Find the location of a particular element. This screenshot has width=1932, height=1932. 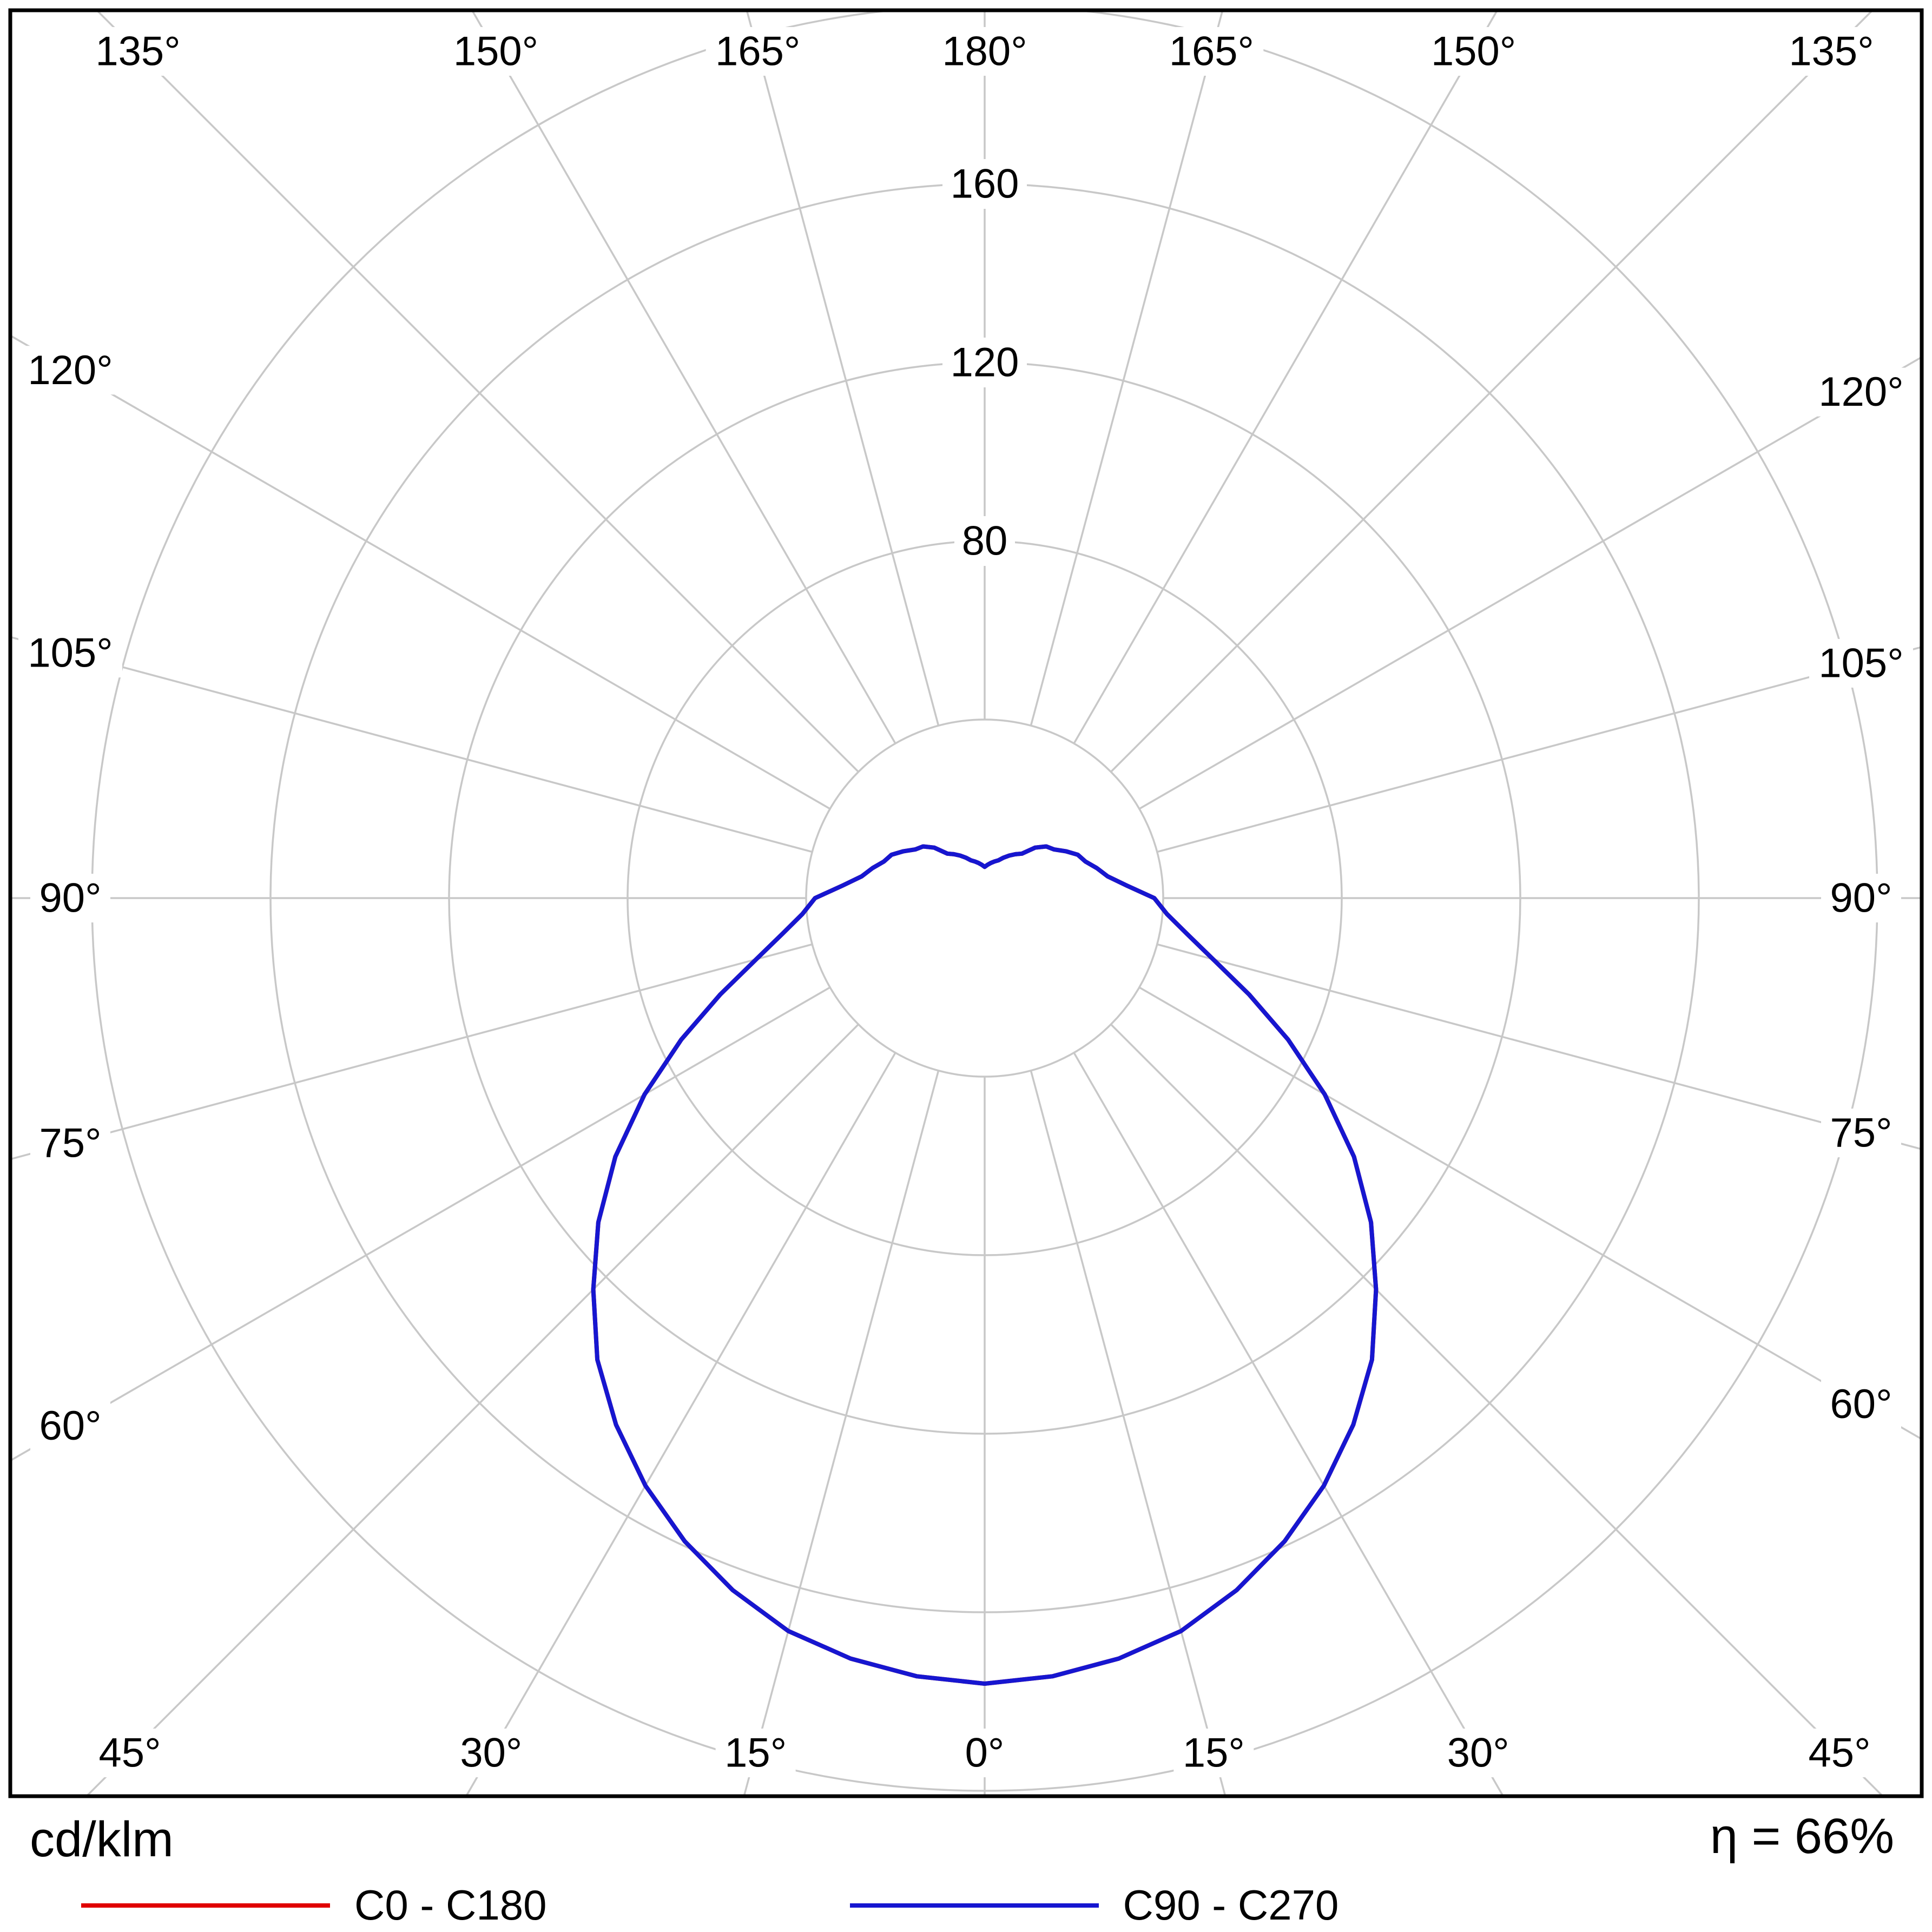

angle-label: 0° is located at coordinates (985, 1753).